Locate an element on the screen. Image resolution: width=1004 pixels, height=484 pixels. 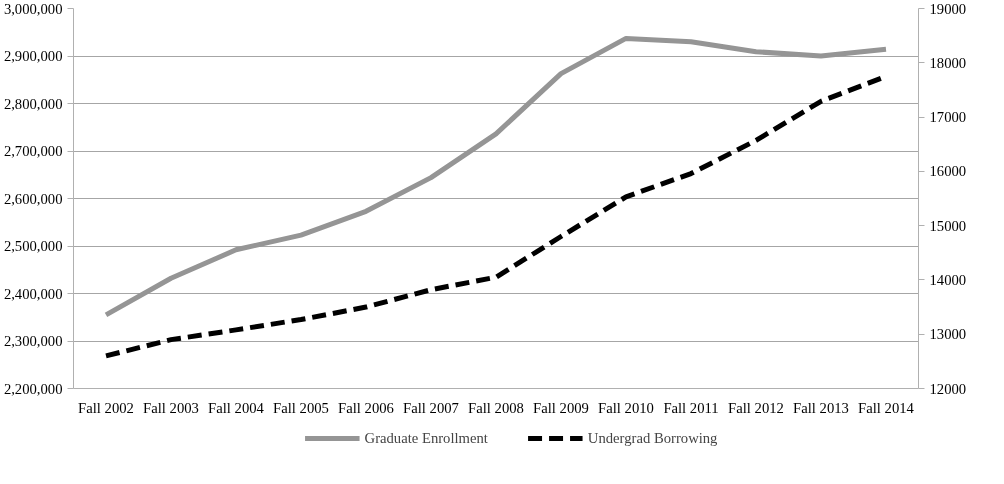
y-tick-label: 2,500,000 is located at coordinates (33, 246).